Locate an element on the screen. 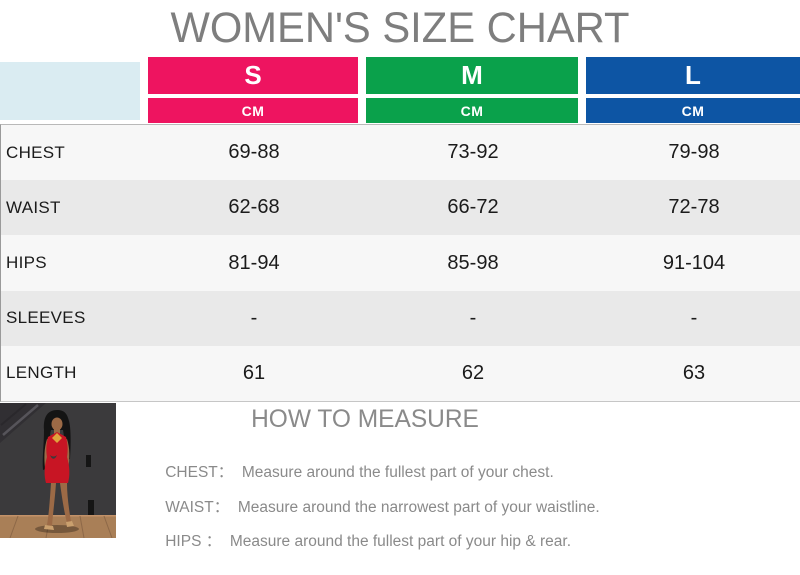 The height and width of the screenshot is (575, 800). unit-header-s: CM is located at coordinates (253, 110).